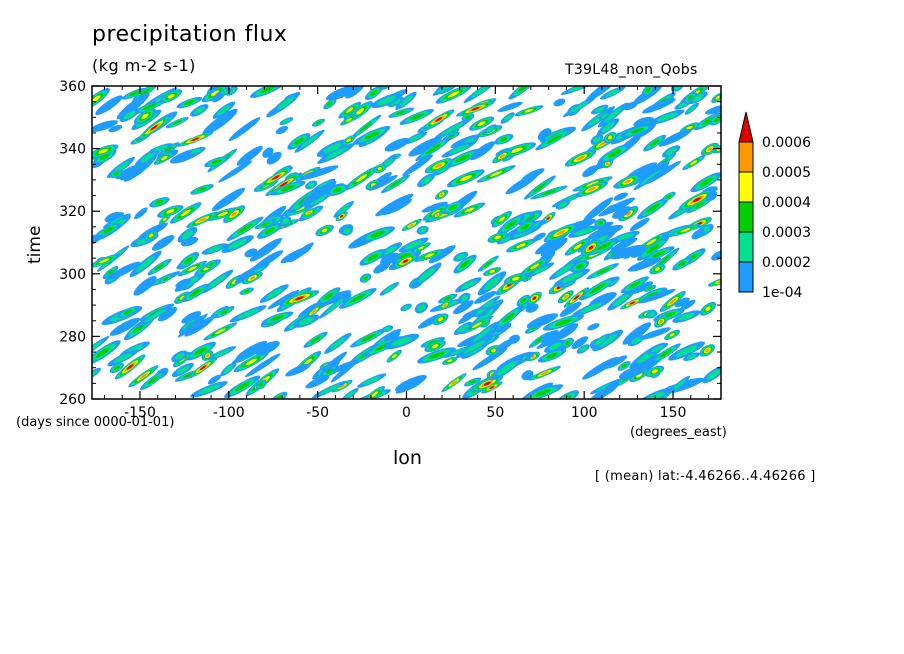  What do you see at coordinates (678, 432) in the screenshot?
I see `x-axis-units: (degrees_east)` at bounding box center [678, 432].